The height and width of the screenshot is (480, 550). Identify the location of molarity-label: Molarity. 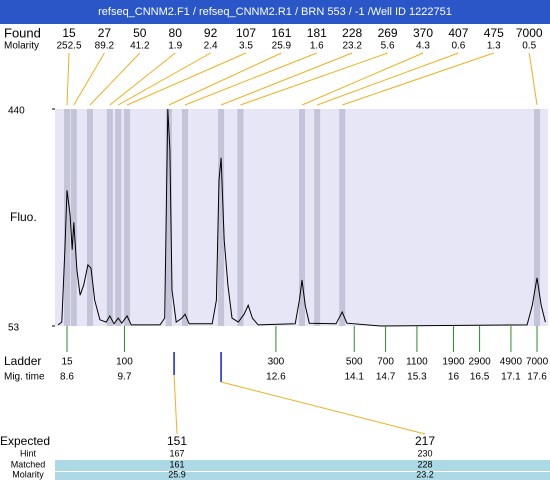
(21, 46).